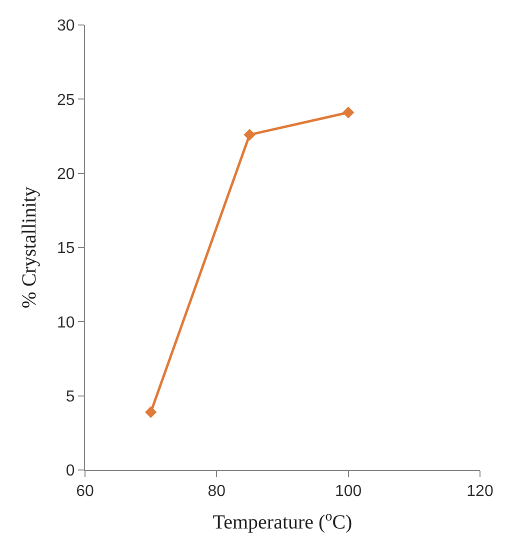 The height and width of the screenshot is (555, 505). I want to click on x-tick-label: 60, so click(85, 491).